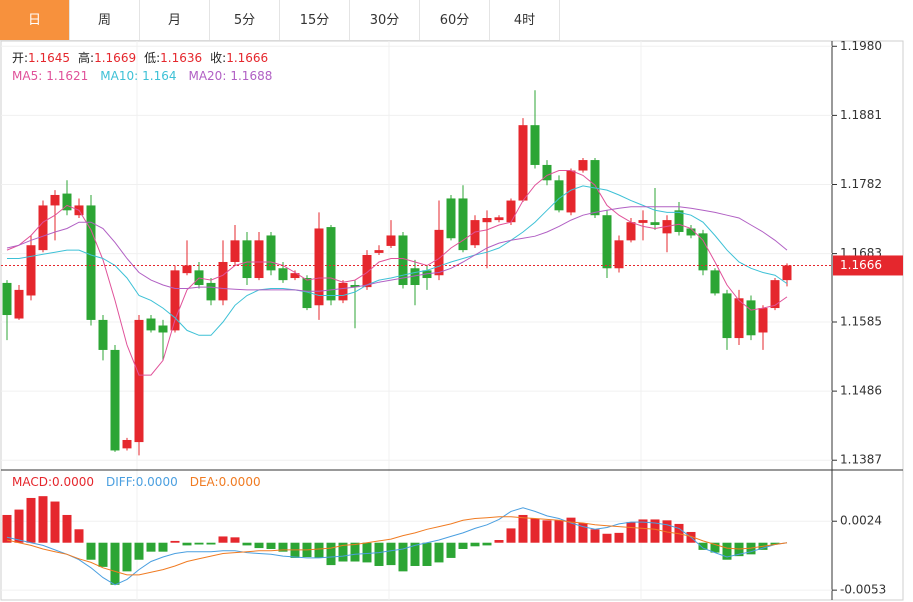 The height and width of the screenshot is (602, 913). Describe the element at coordinates (240, 482) in the screenshot. I see `legend-value: 0.0000` at that location.